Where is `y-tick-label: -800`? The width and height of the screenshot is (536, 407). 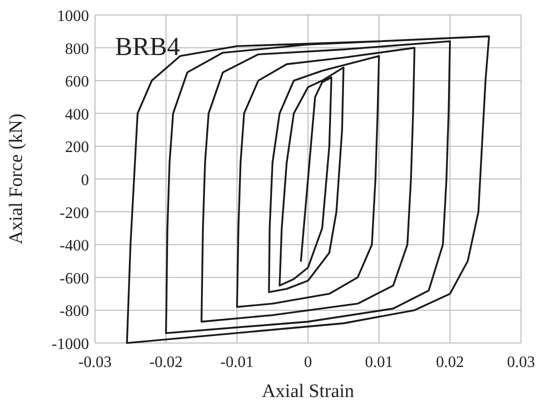
y-tick-label: -800 is located at coordinates (74, 311).